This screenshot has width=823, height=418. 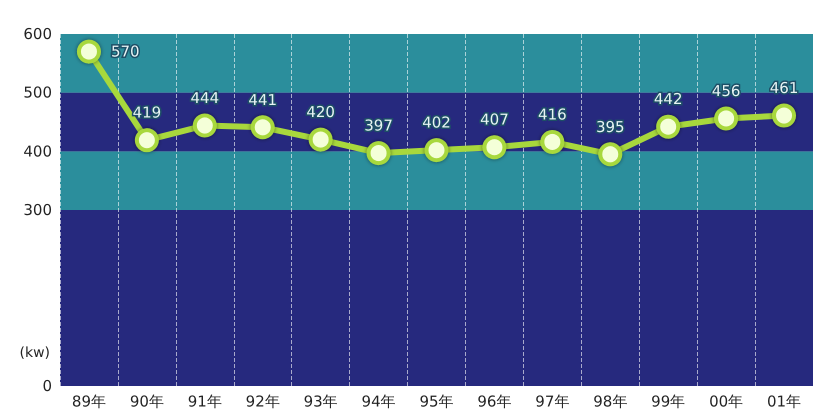 What do you see at coordinates (147, 113) in the screenshot?
I see `data-label: 419` at bounding box center [147, 113].